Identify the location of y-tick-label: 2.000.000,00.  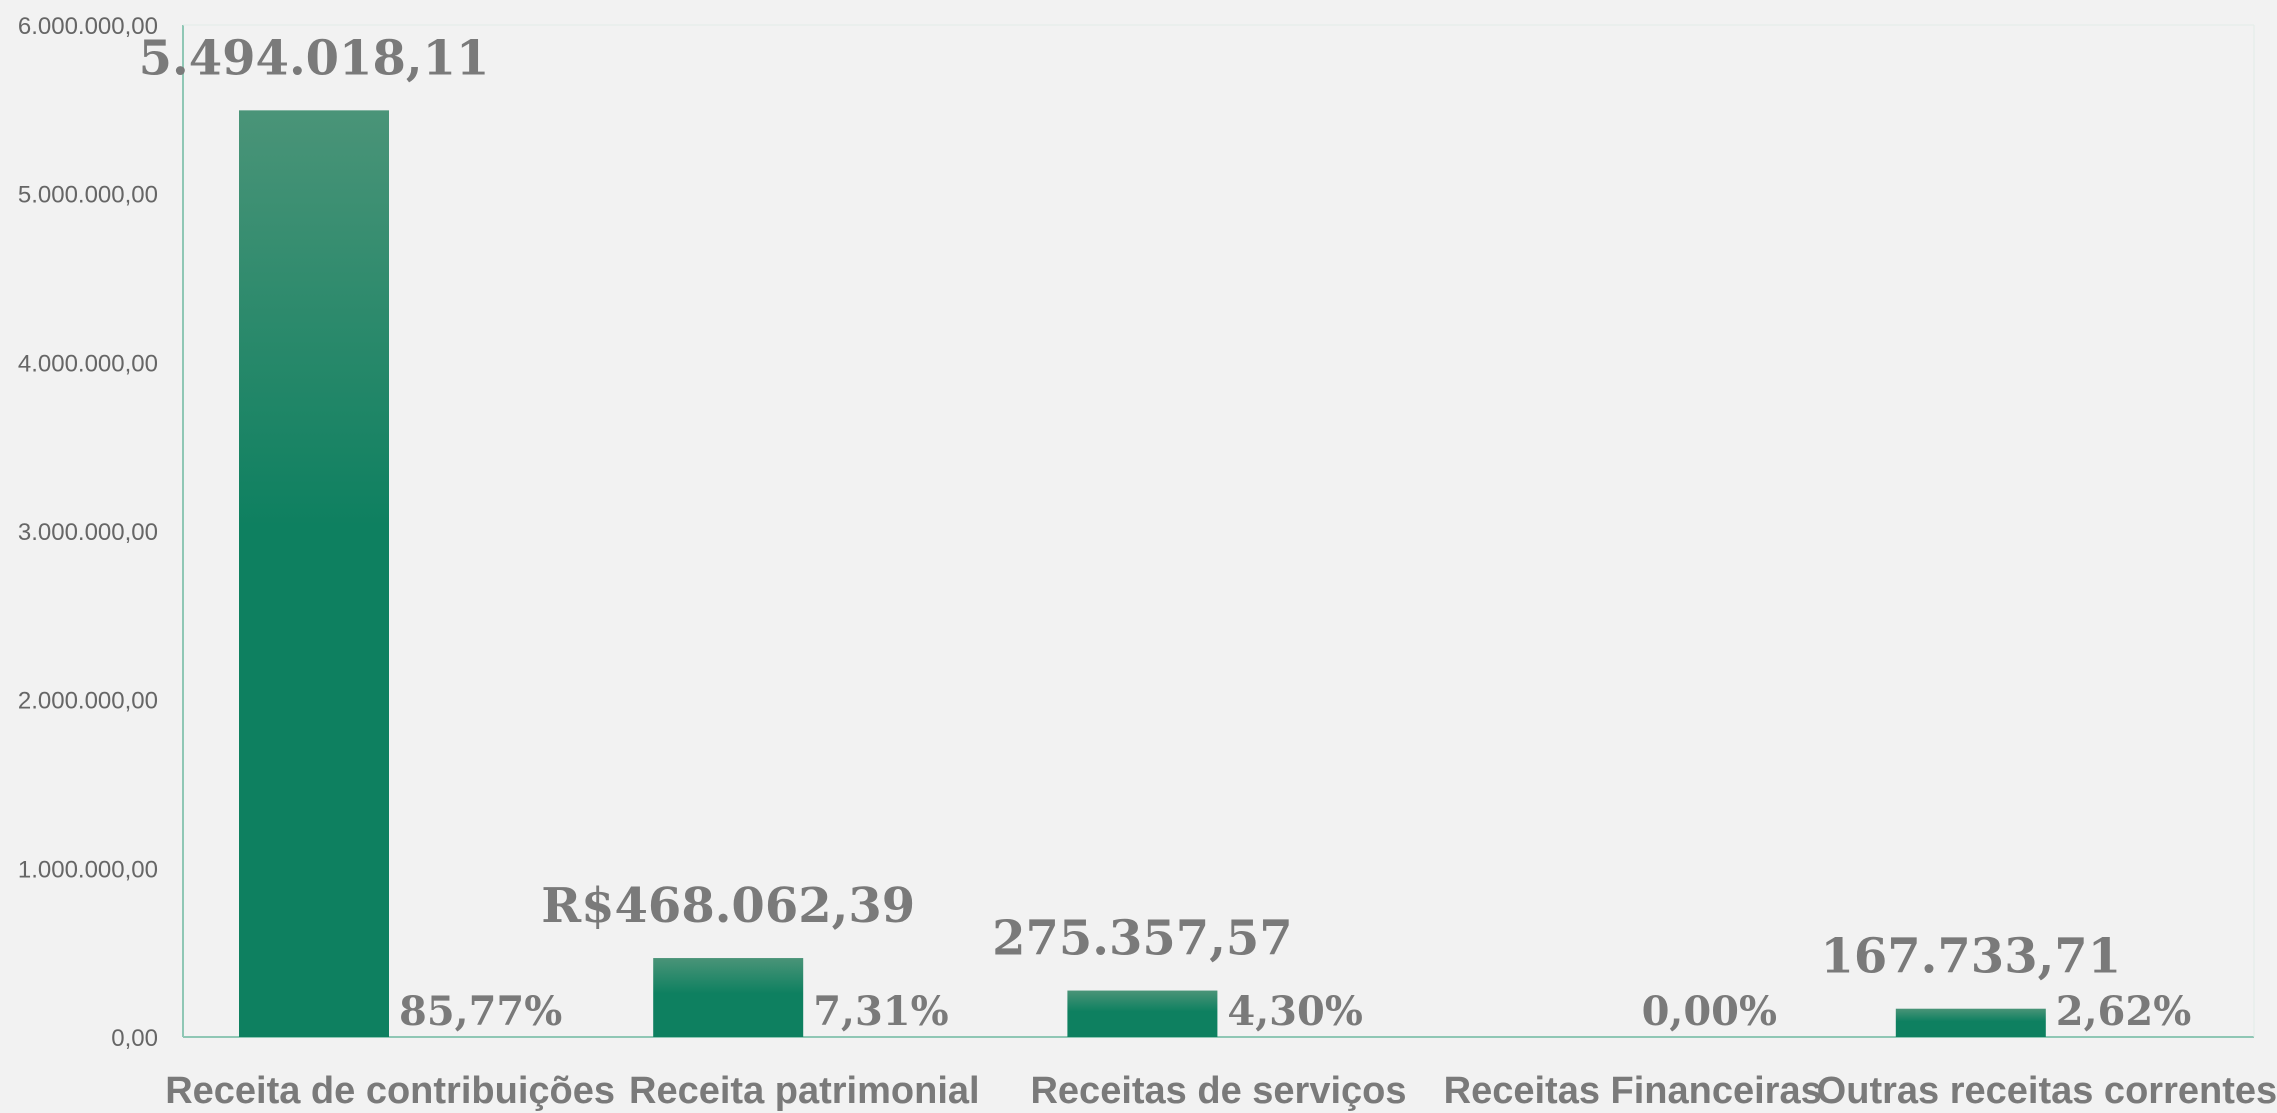
(88, 701).